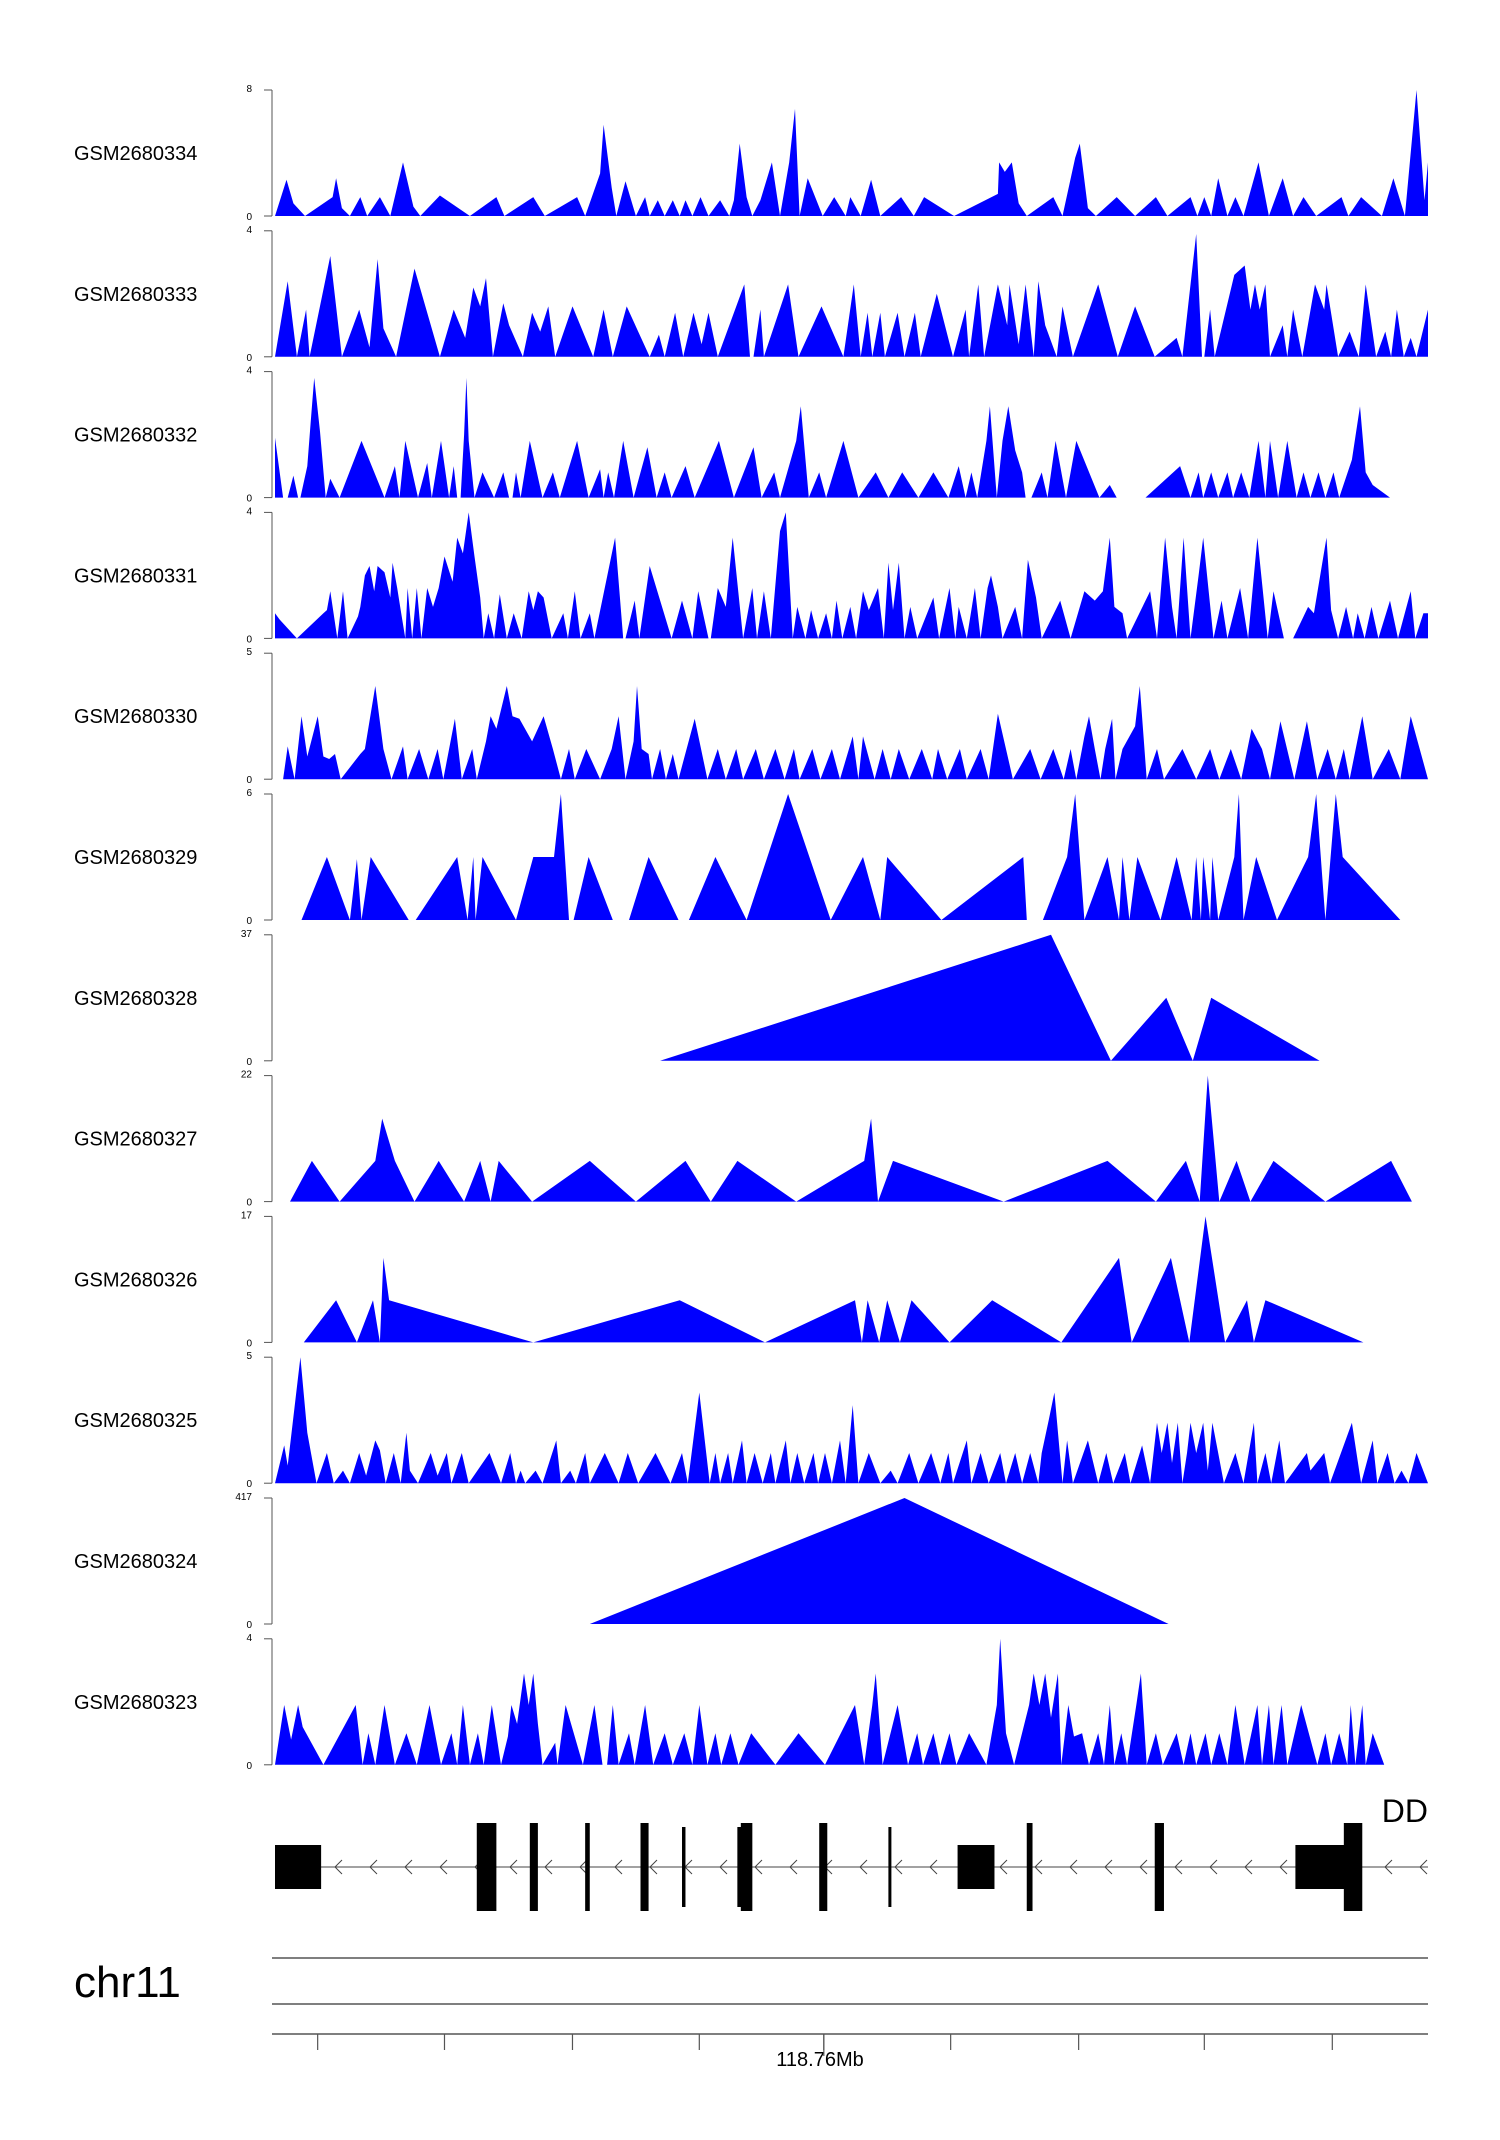 This screenshot has height=2140, width=1500. Describe the element at coordinates (135, 999) in the screenshot. I see `track-label: GSM2680328` at that location.